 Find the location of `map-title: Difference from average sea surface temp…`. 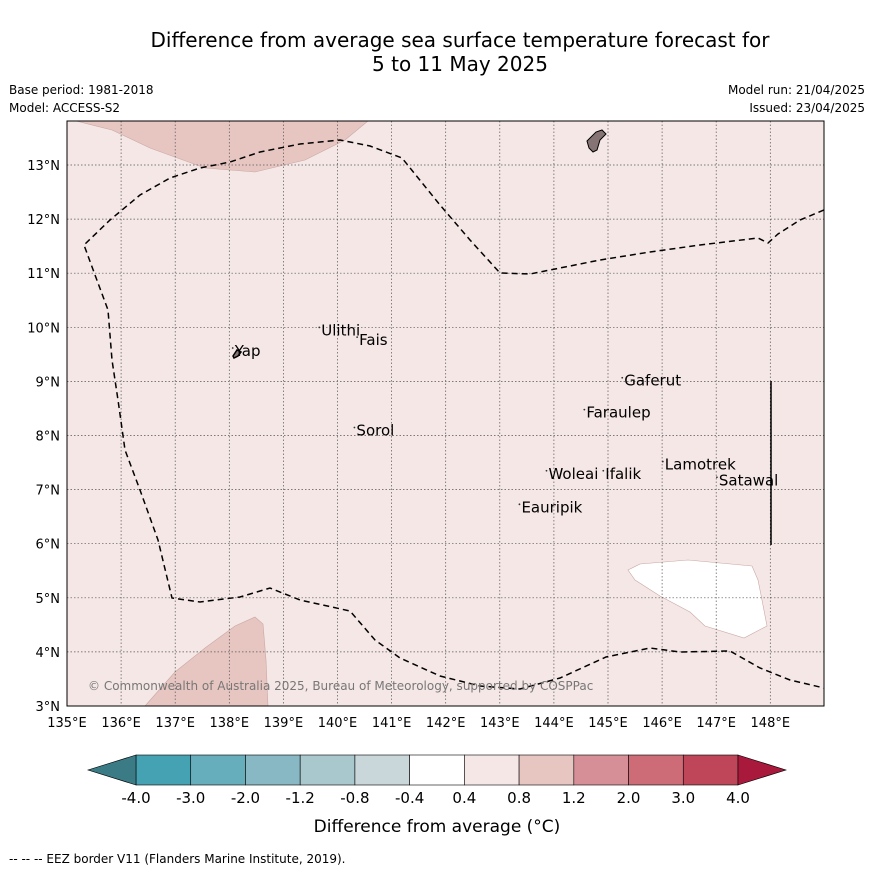

map-title: Difference from average sea surface temp… is located at coordinates (460, 52).